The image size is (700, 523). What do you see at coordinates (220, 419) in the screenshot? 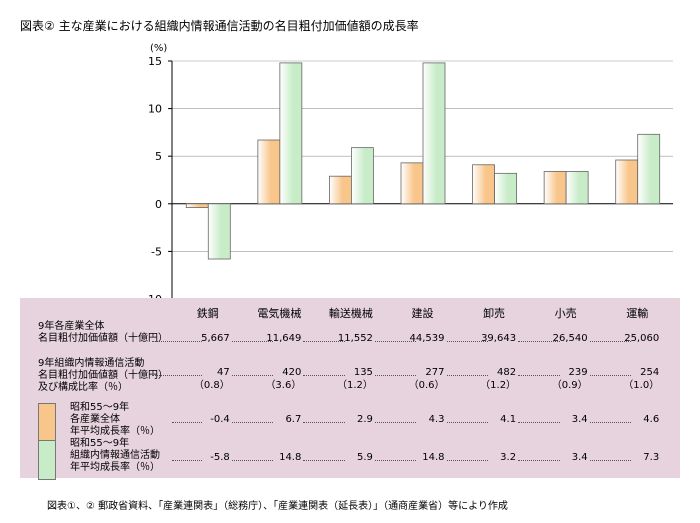
I see `row3-value-鉄鋼: -0.4` at bounding box center [220, 419].